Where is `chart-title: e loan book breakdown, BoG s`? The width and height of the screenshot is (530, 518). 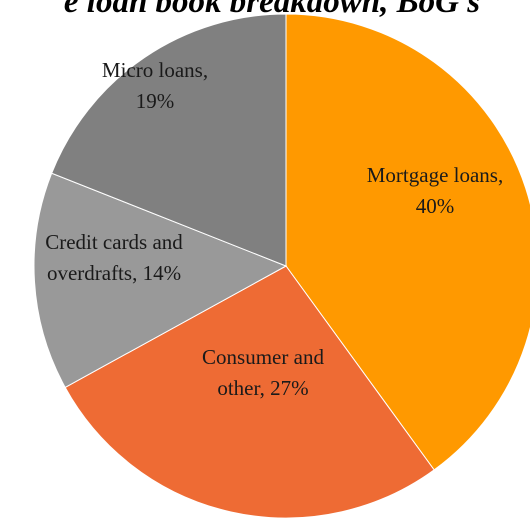
chart-title: e loan book breakdown, BoG s is located at coordinates (272, 10).